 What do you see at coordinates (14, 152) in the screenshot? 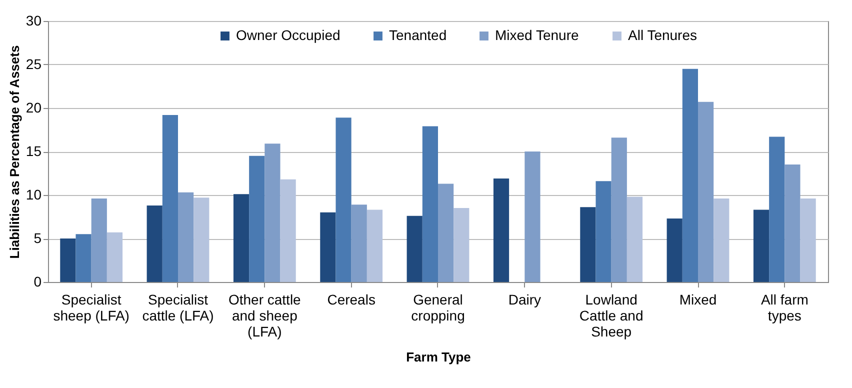
I see `y-axis-title: Liabilities as Percentage of Assets` at bounding box center [14, 152].